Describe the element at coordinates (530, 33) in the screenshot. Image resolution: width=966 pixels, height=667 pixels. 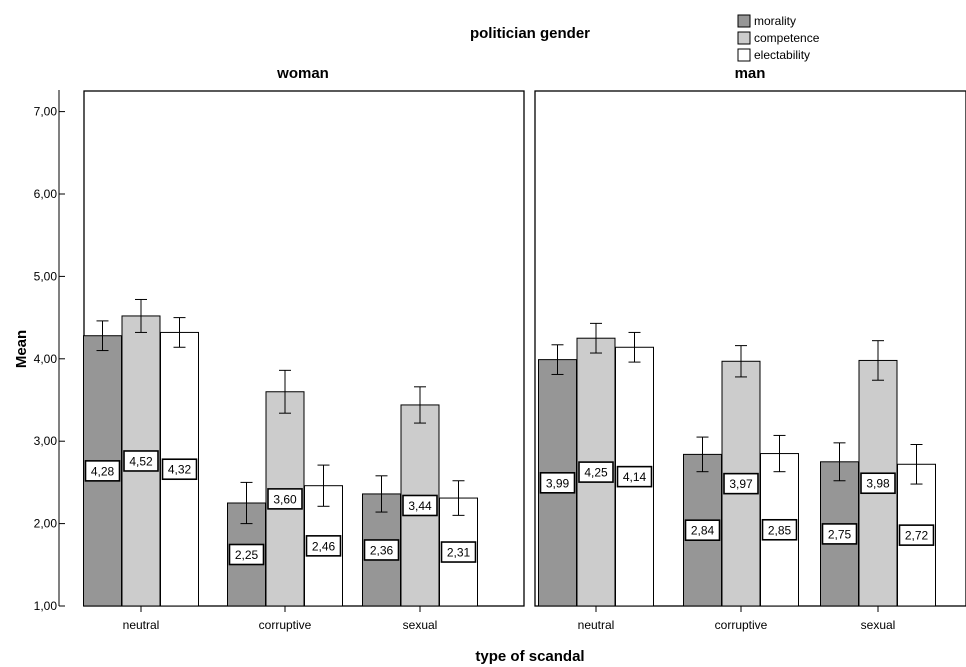
I see `chart-title: politician gender` at that location.